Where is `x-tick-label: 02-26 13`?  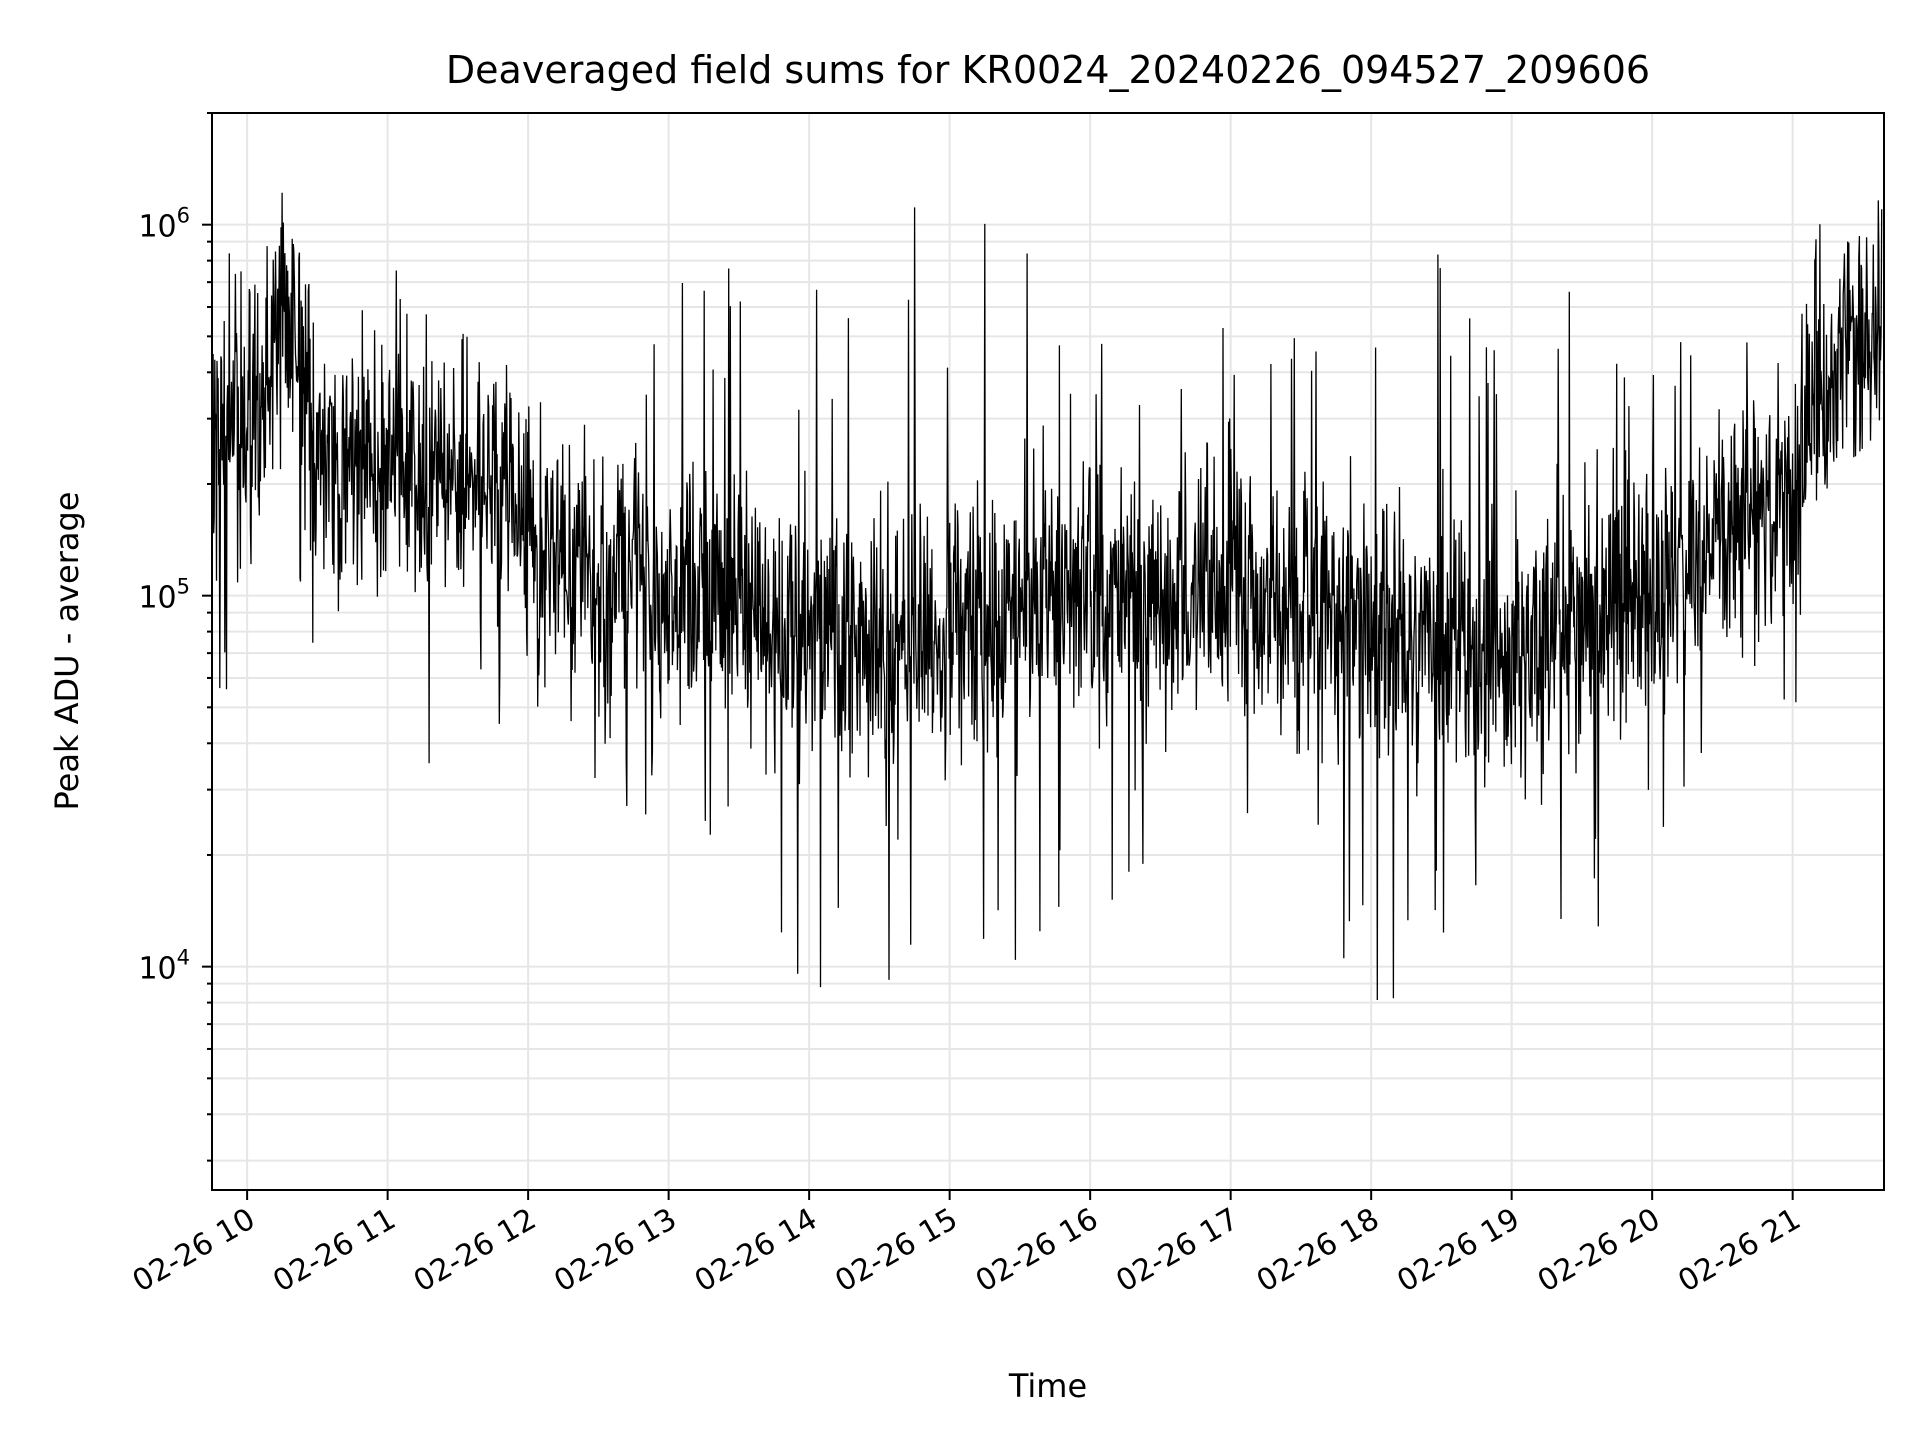
x-tick-label: 02-26 13 is located at coordinates (615, 1251).